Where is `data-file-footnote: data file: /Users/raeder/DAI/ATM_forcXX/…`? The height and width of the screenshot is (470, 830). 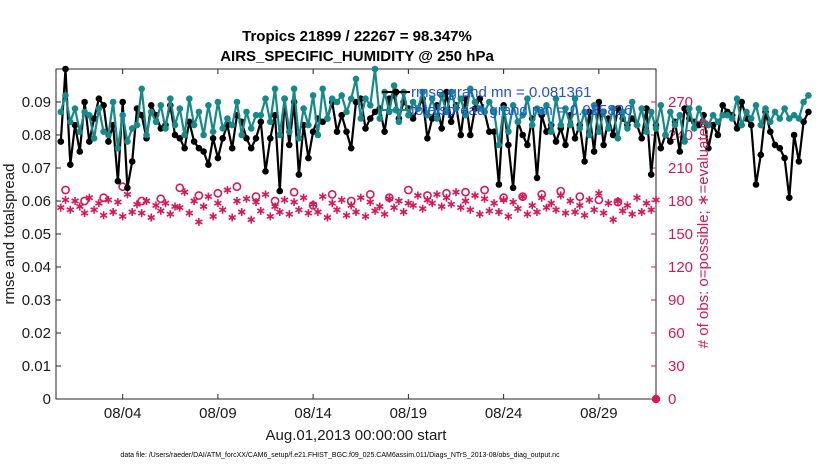
data-file-footnote: data file: /Users/raeder/DAI/ATM_forcXX/… is located at coordinates (340, 455).